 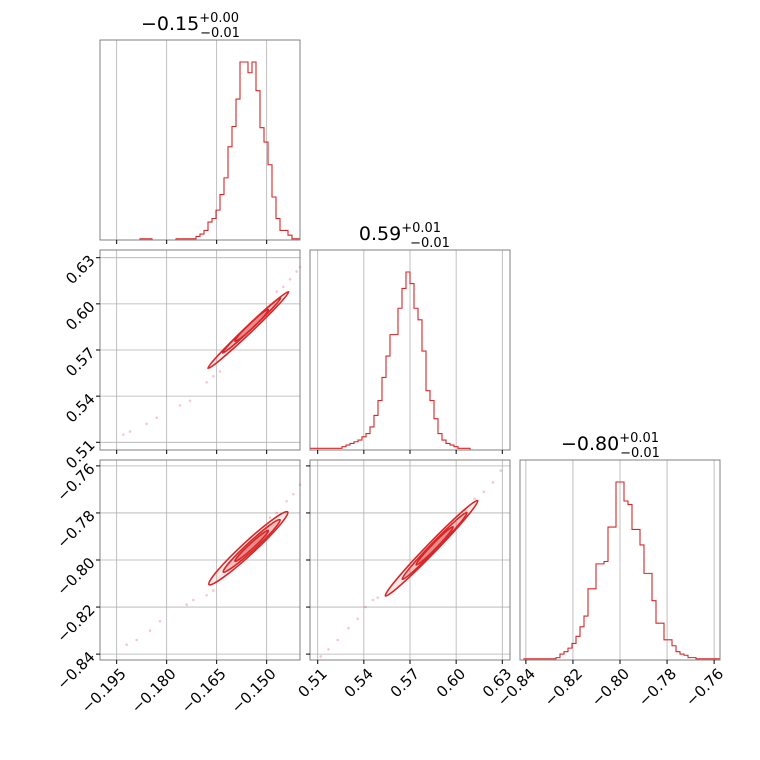 I want to click on y-tick-label: −0.84, so click(x=75, y=670).